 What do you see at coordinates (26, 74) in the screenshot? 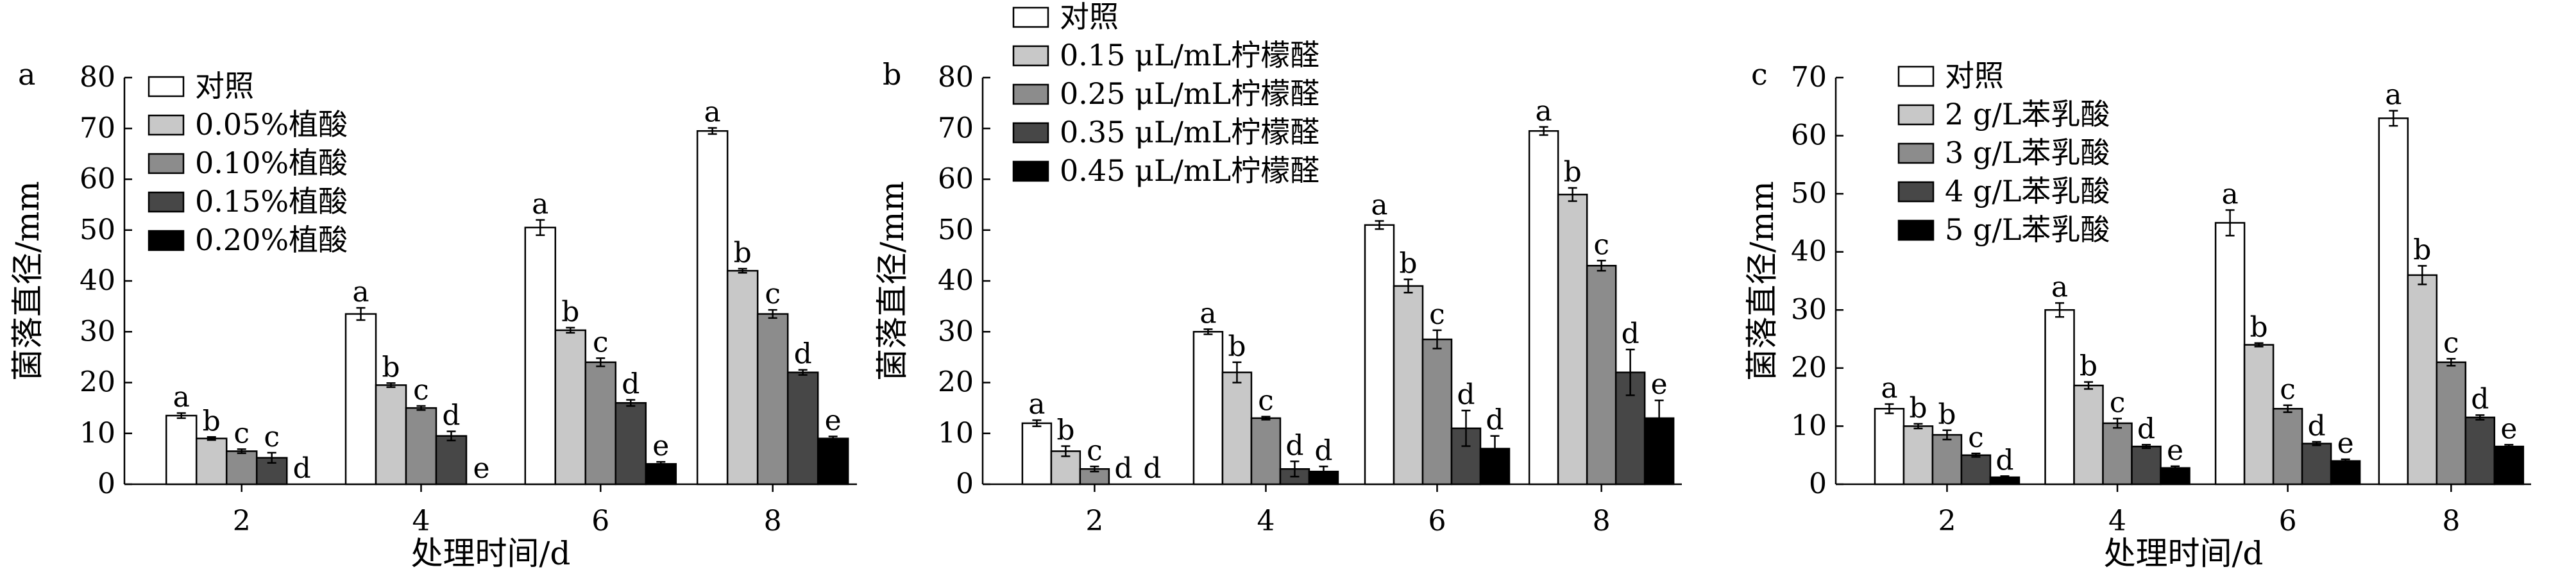
I see `panel-label: a` at bounding box center [26, 74].